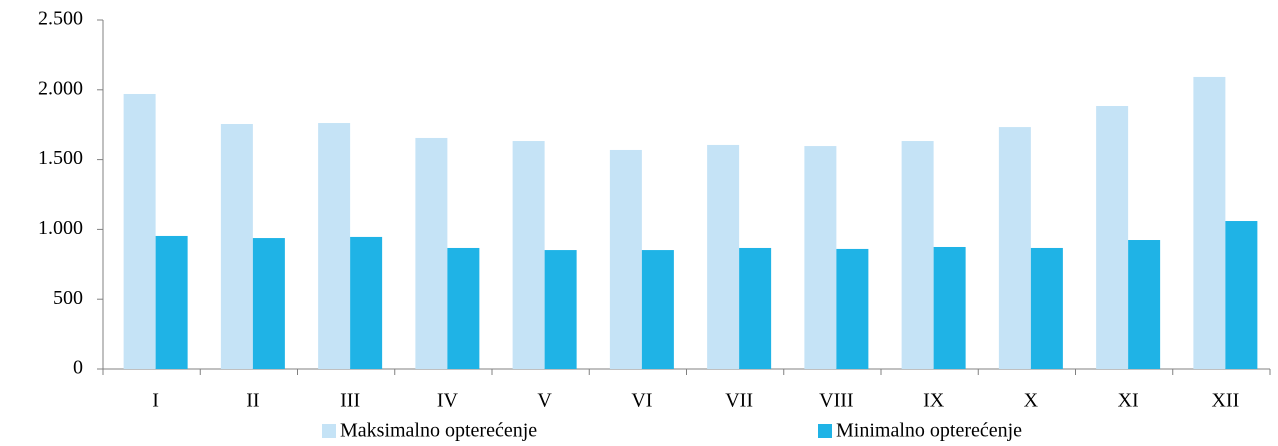 This screenshot has width=1278, height=446. Describe the element at coordinates (350, 401) in the screenshot. I see `x-tick-label: III` at that location.